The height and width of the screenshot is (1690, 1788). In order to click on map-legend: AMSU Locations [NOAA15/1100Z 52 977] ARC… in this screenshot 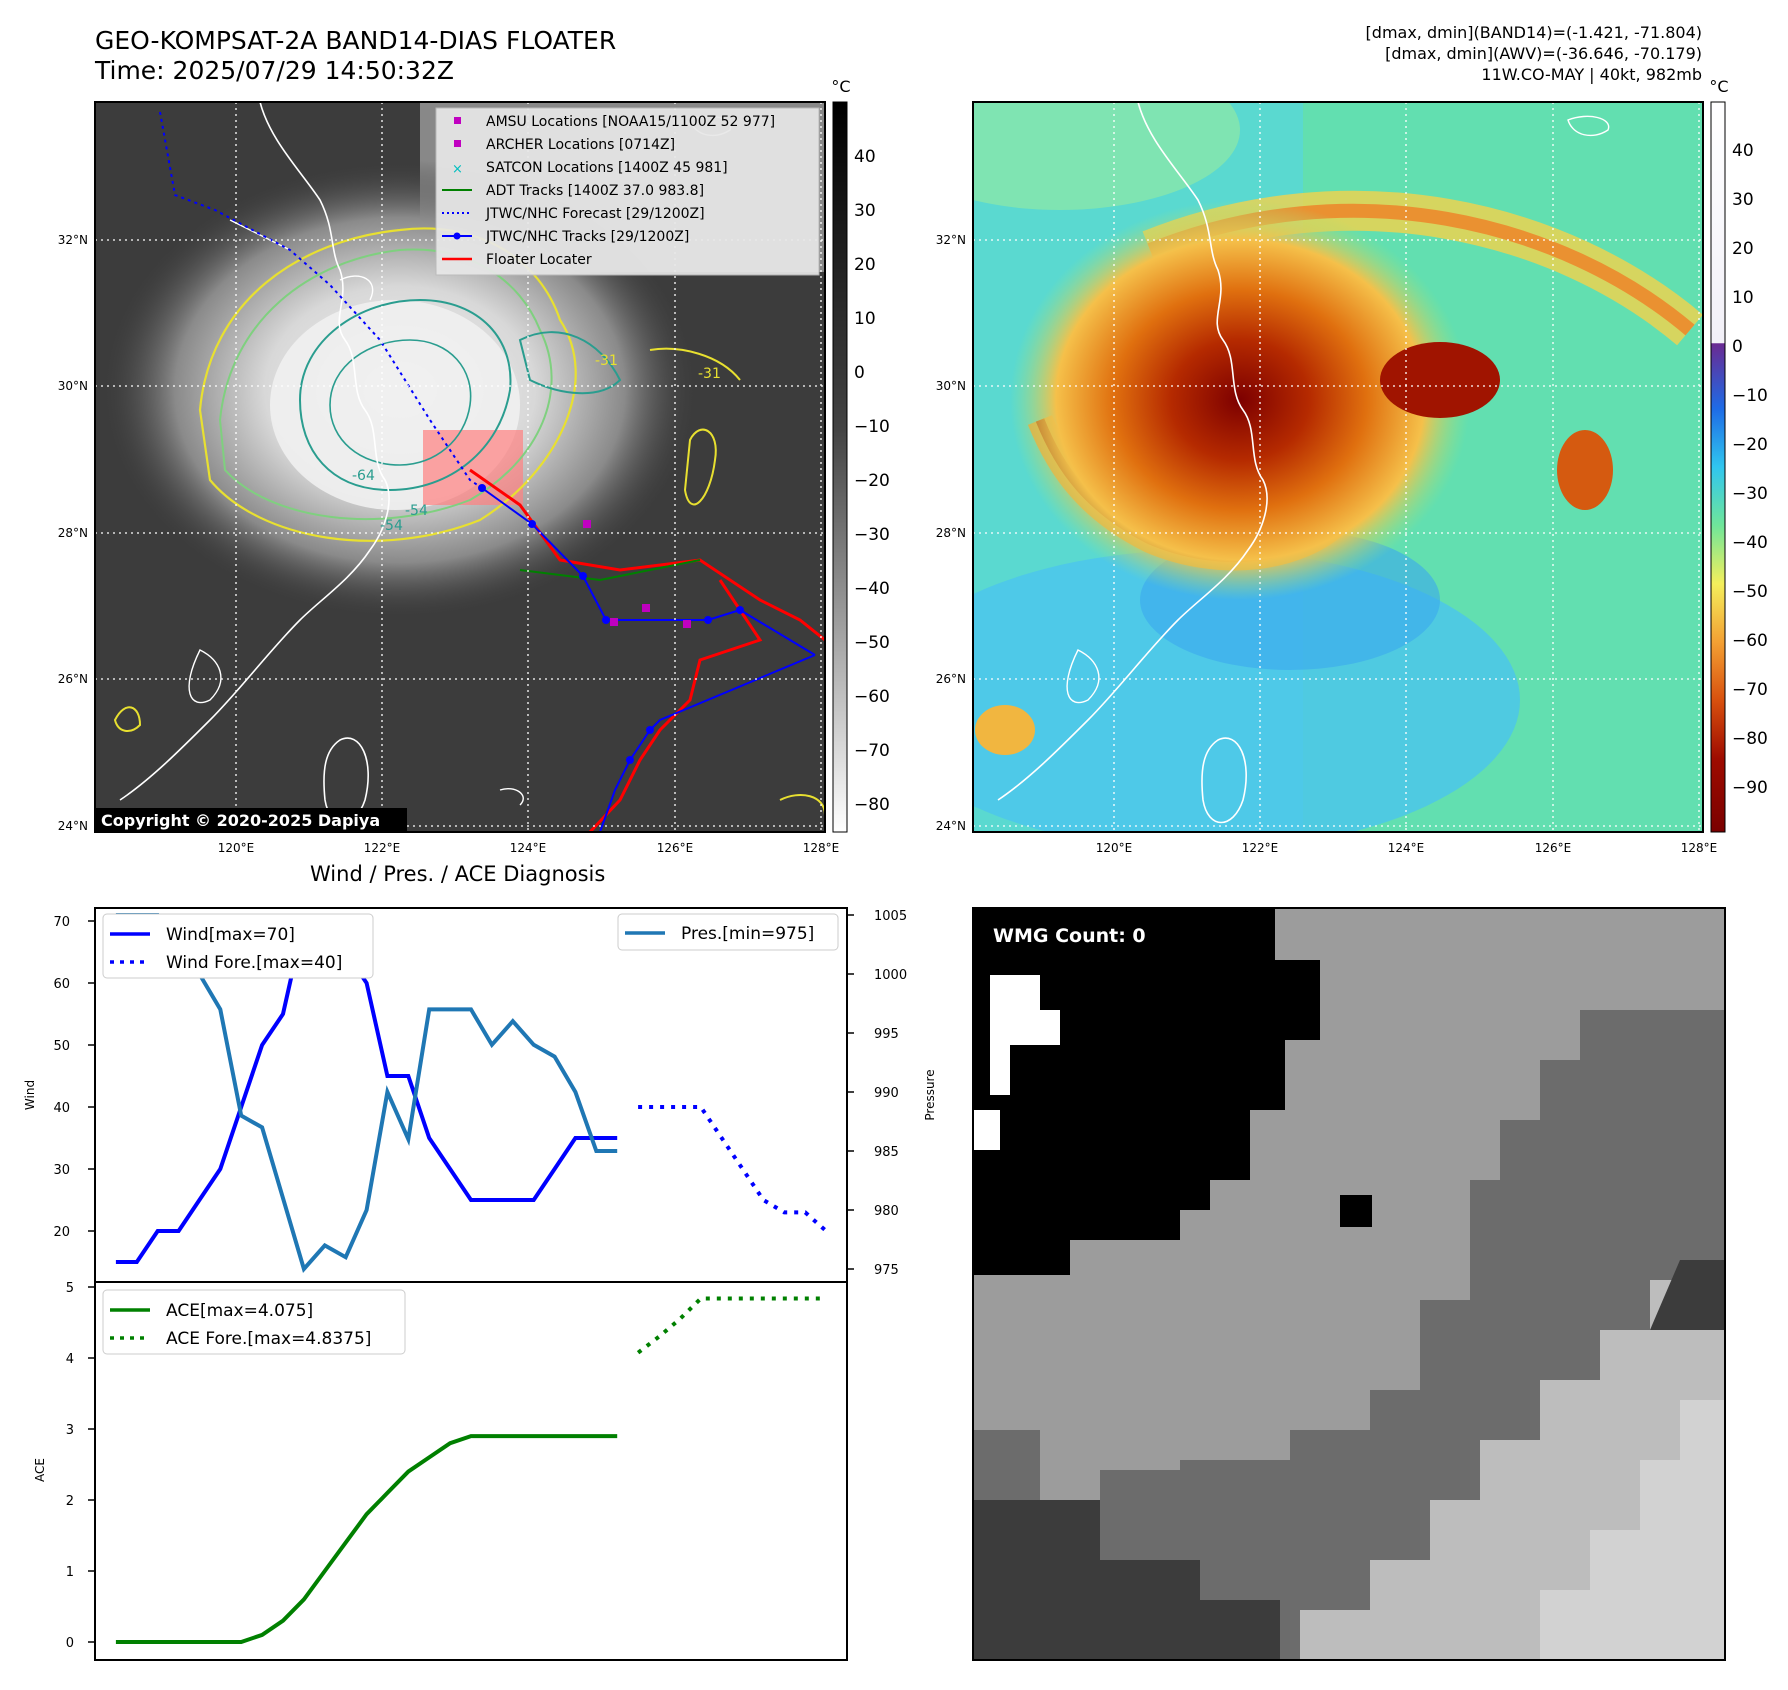, I will do `click(627, 191)`.